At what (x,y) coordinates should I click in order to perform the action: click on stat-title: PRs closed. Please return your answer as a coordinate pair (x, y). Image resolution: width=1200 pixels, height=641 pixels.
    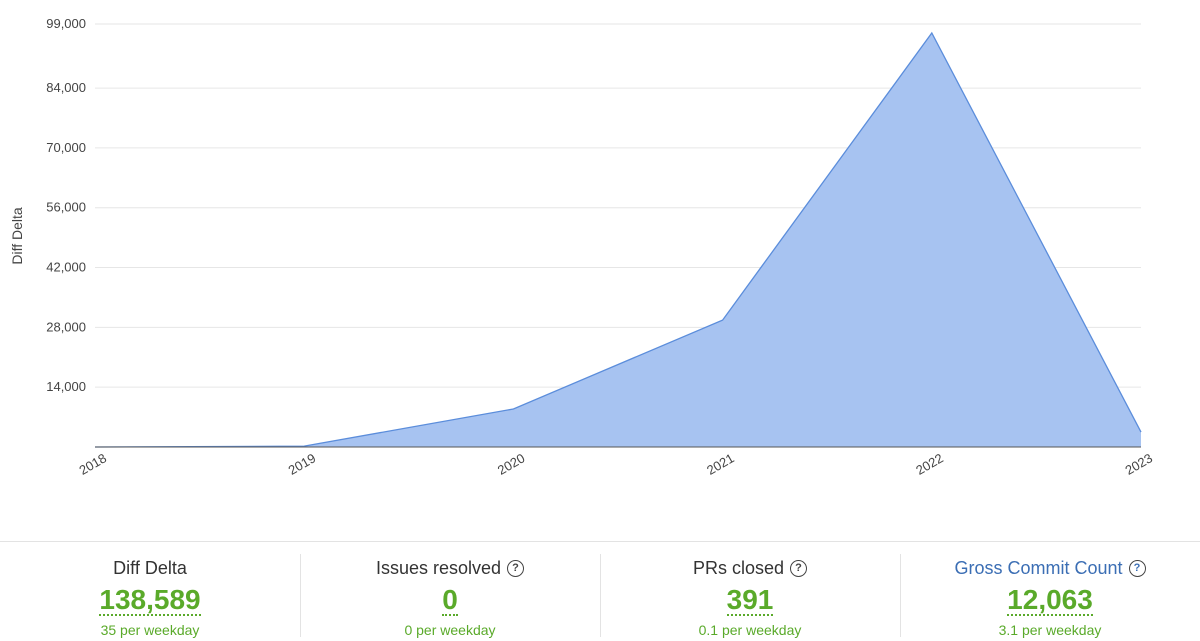
    Looking at the image, I should click on (738, 567).